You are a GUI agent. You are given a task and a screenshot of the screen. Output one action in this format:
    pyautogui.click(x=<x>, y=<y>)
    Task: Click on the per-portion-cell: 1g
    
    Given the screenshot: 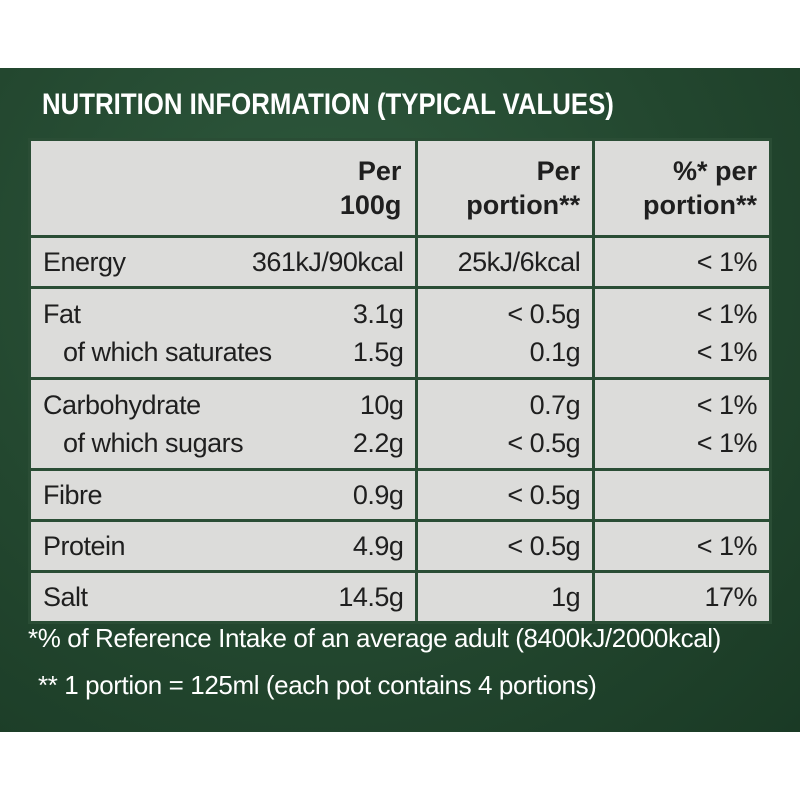 What is the action you would take?
    pyautogui.click(x=505, y=597)
    